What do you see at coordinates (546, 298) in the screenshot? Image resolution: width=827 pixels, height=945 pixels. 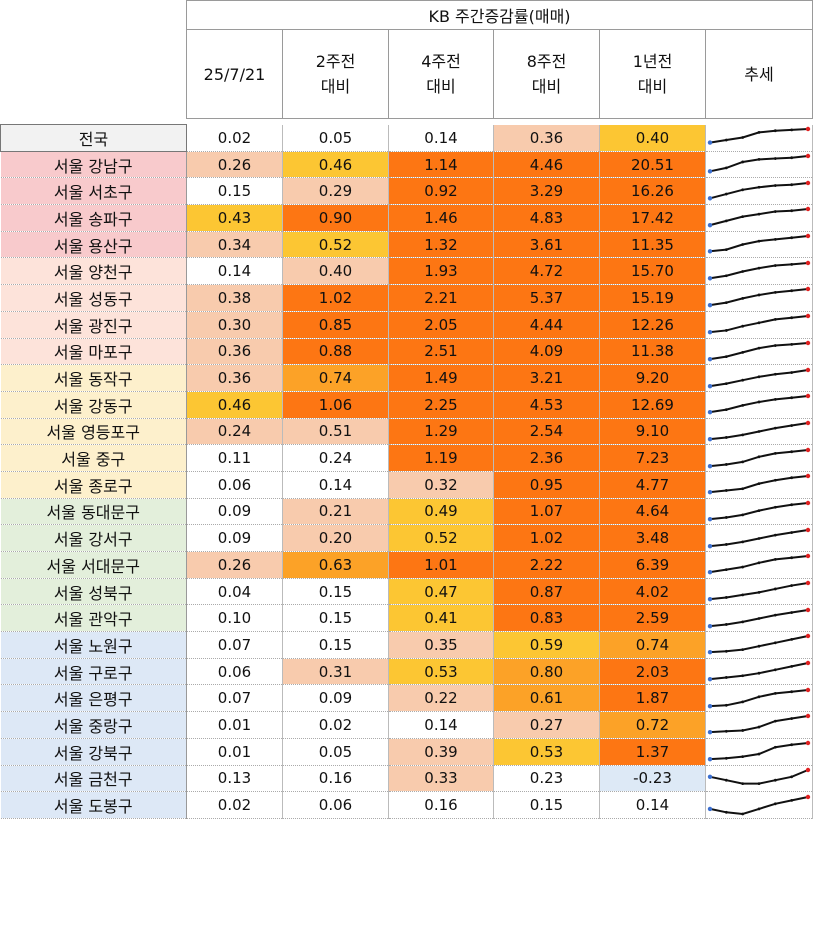 I see `value-cell: 5.37` at bounding box center [546, 298].